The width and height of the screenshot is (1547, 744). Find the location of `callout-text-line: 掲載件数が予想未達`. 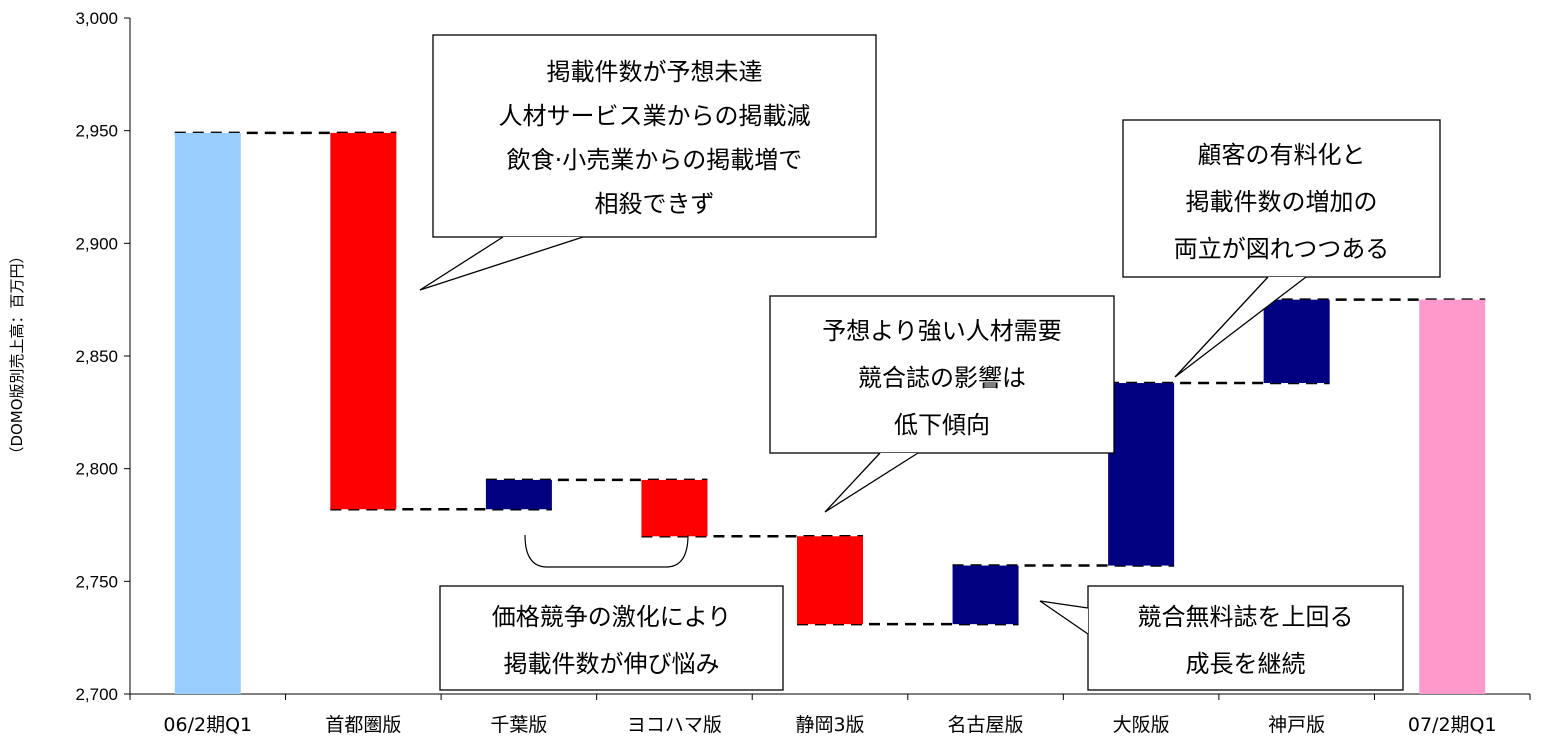

callout-text-line: 掲載件数が予想未達 is located at coordinates (655, 72).